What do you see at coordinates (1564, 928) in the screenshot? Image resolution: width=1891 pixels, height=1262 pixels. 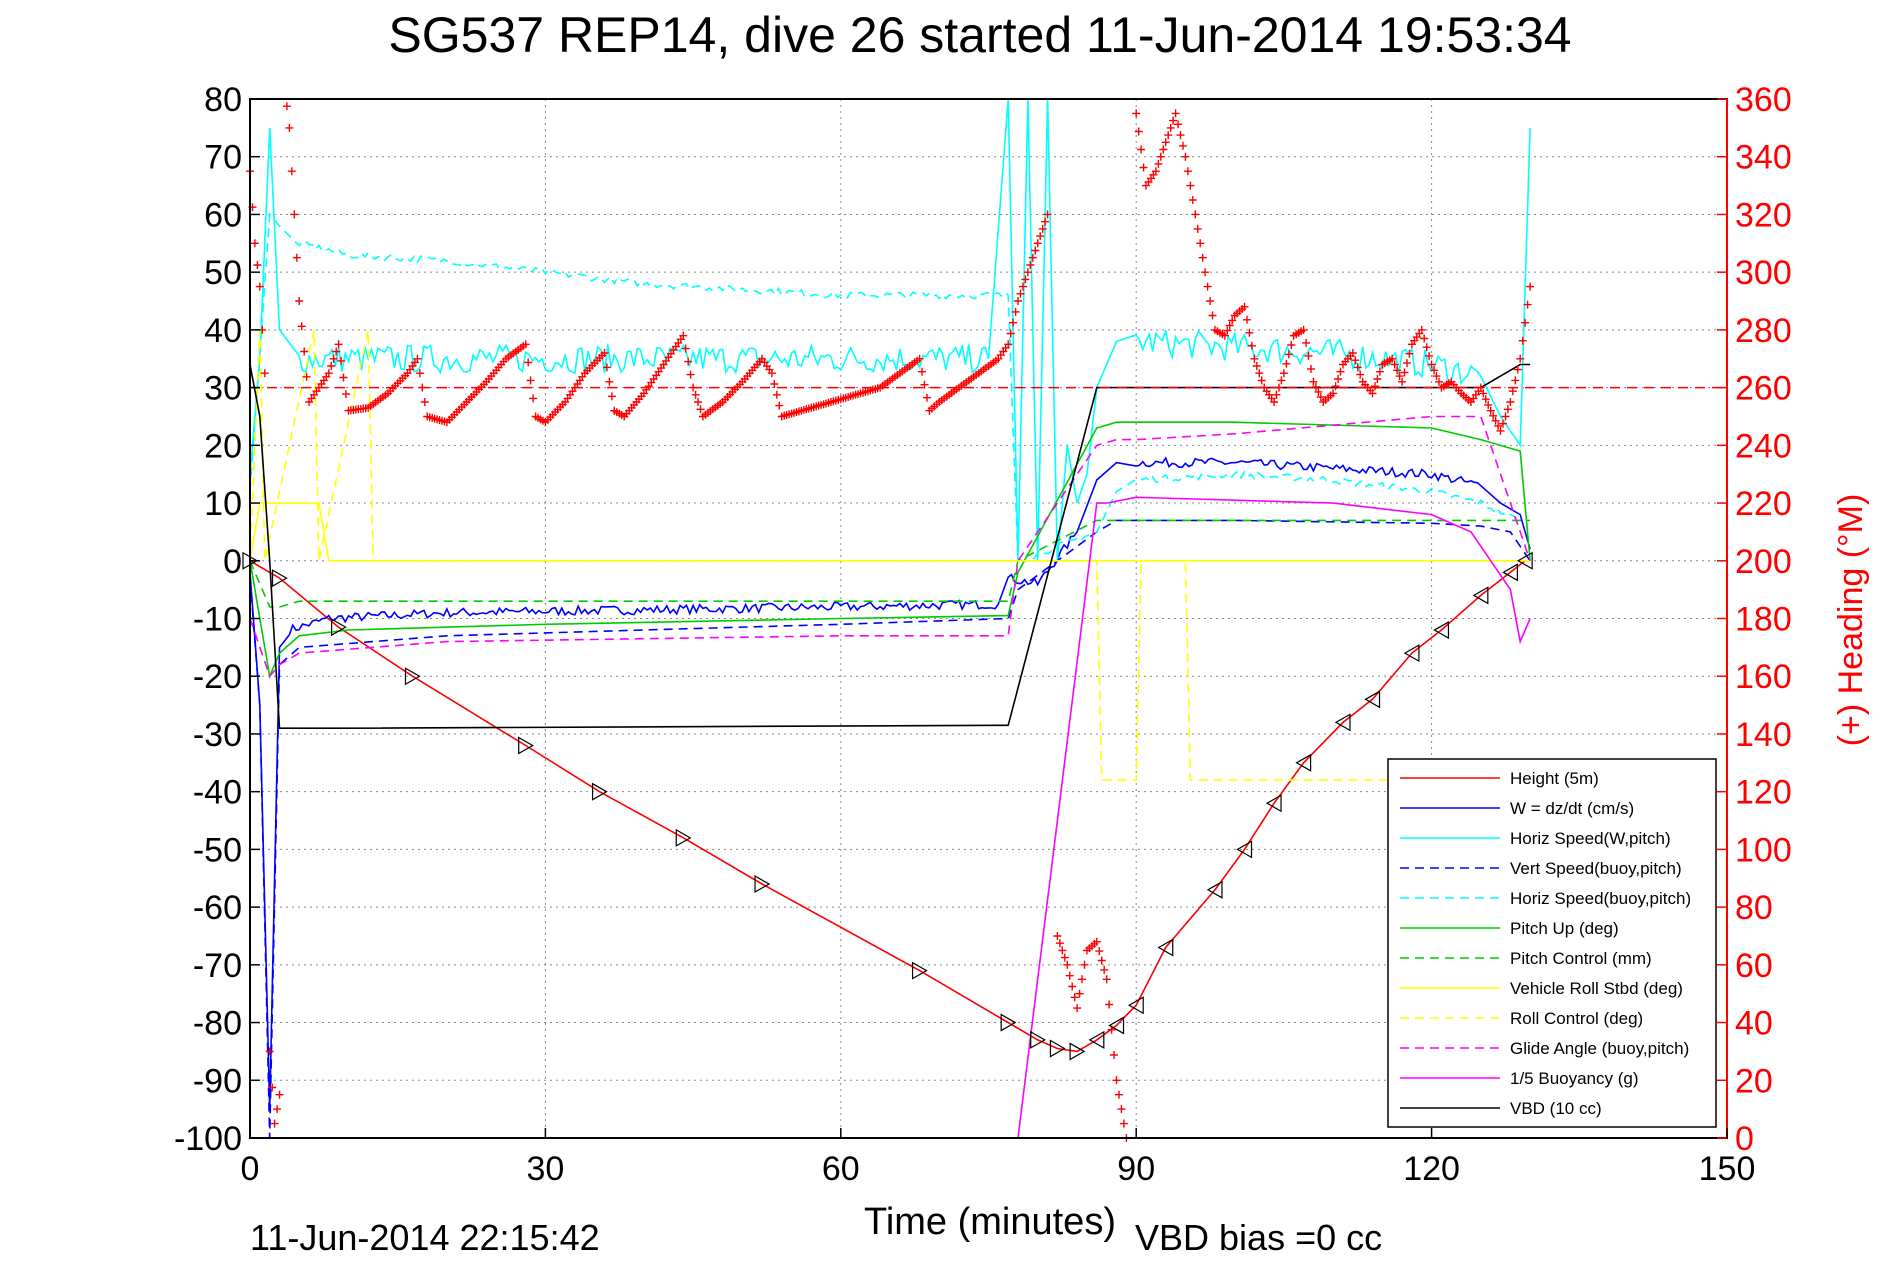 I see `legend-label: Pitch Up (deg)` at bounding box center [1564, 928].